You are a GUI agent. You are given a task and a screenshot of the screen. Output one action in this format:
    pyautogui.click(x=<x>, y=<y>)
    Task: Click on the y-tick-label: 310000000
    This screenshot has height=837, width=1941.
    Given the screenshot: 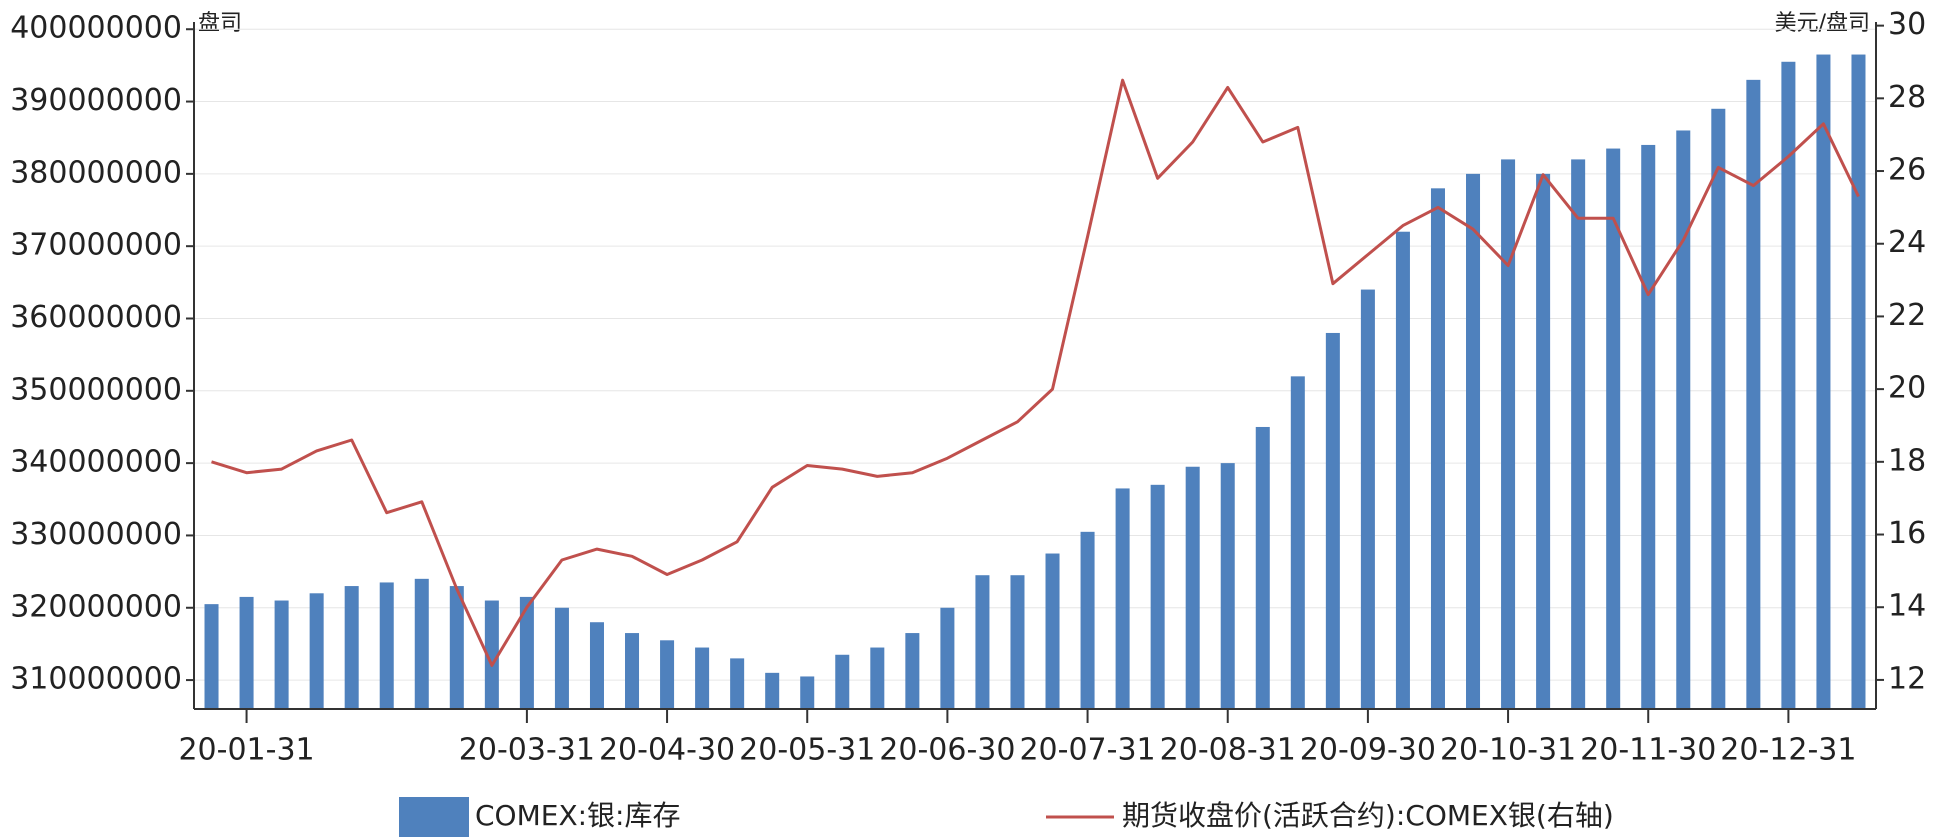 What is the action you would take?
    pyautogui.click(x=96, y=679)
    